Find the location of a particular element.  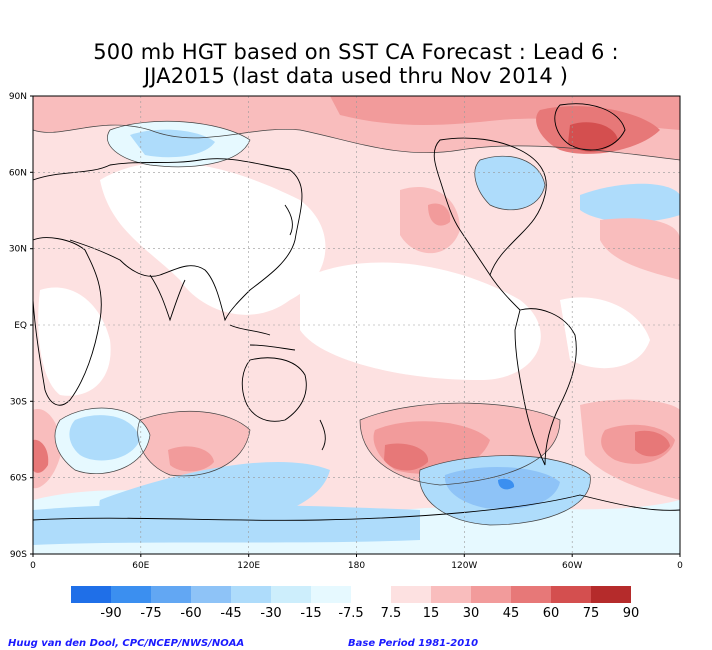

field-warm-band-indian is located at coordinates (193, 443).